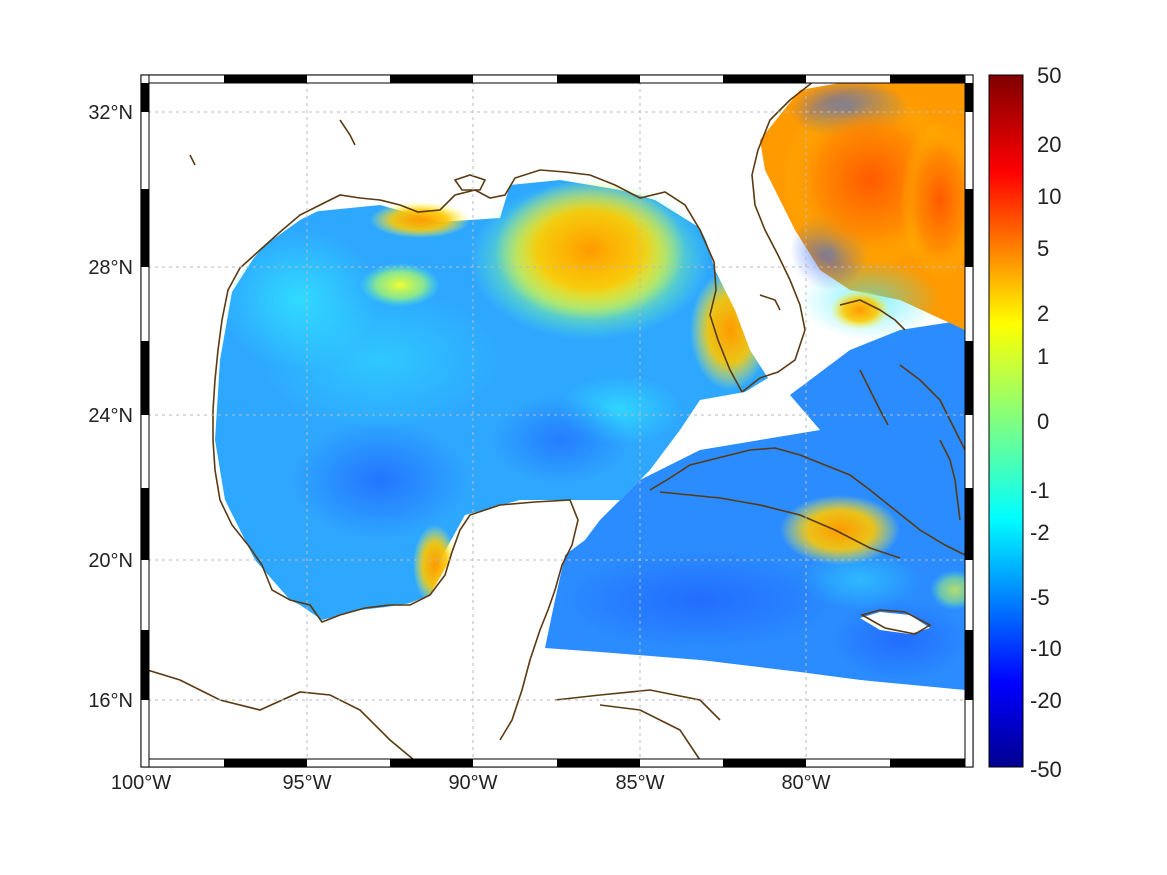 This screenshot has width=1167, height=875. Describe the element at coordinates (1040, 532) in the screenshot. I see `colorbar-label: -2` at that location.